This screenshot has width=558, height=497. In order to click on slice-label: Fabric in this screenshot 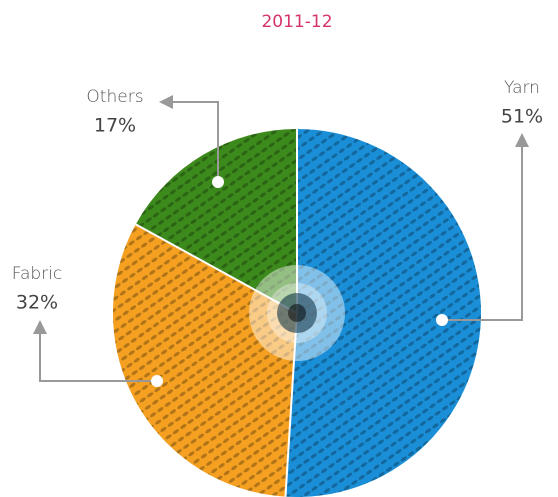, I will do `click(37, 274)`.